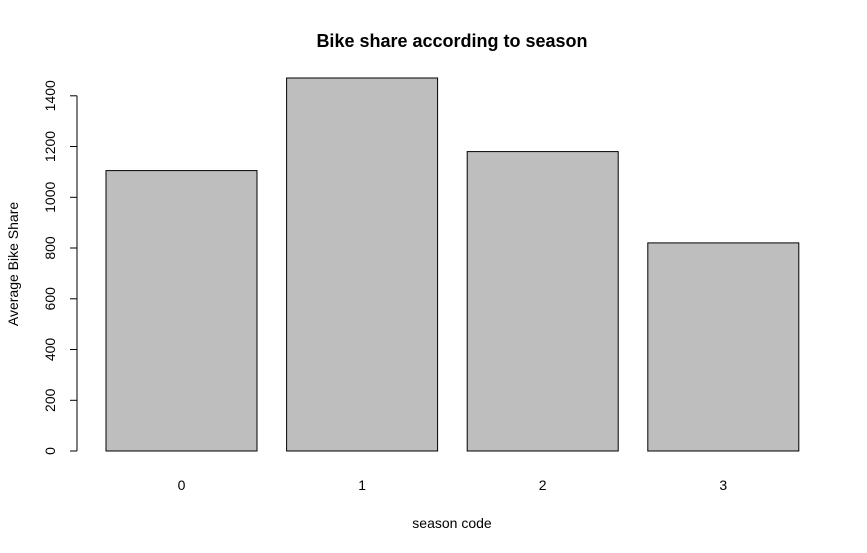 The image size is (867, 553). Describe the element at coordinates (50, 197) in the screenshot. I see `y-tick-label: 1000` at that location.